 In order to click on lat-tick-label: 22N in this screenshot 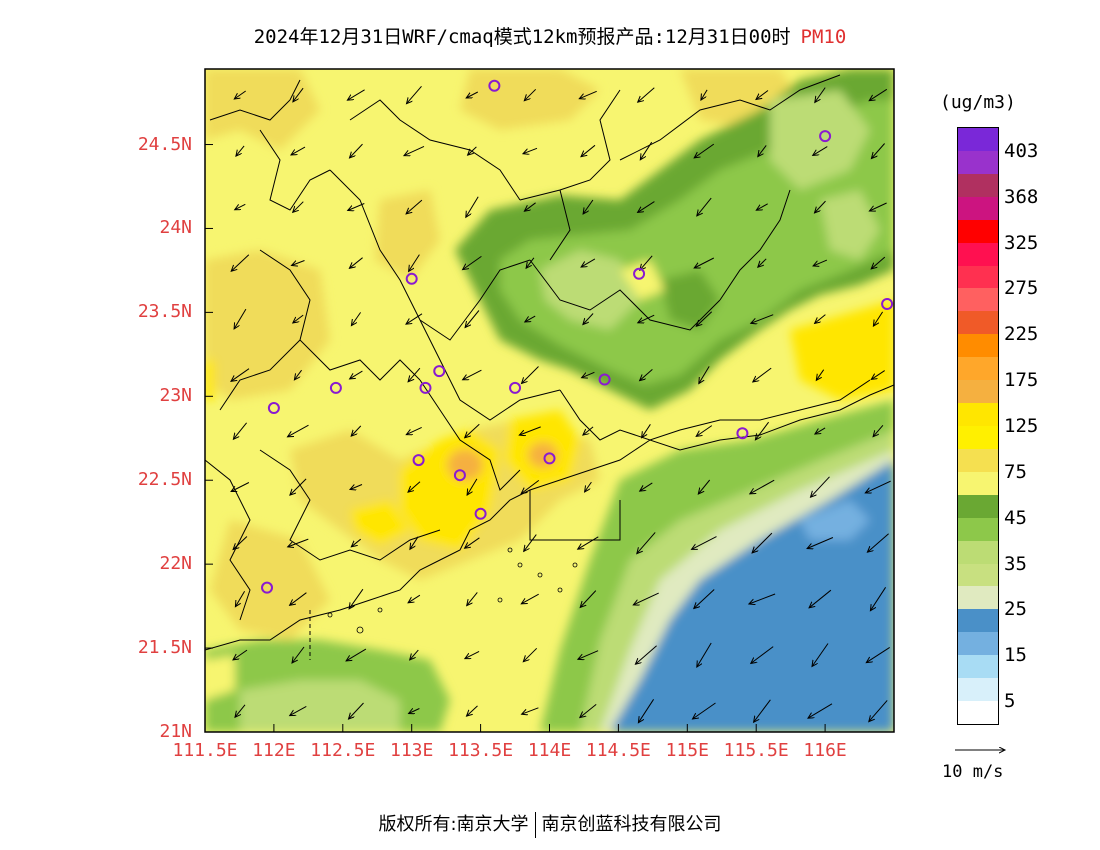, I will do `click(175, 564)`.